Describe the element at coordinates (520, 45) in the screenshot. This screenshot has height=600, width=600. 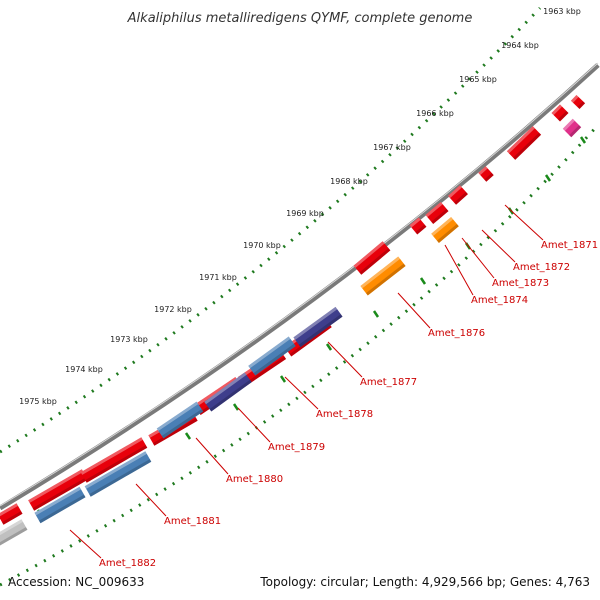
I see `scale-tick-label: 1964 kbp` at that location.